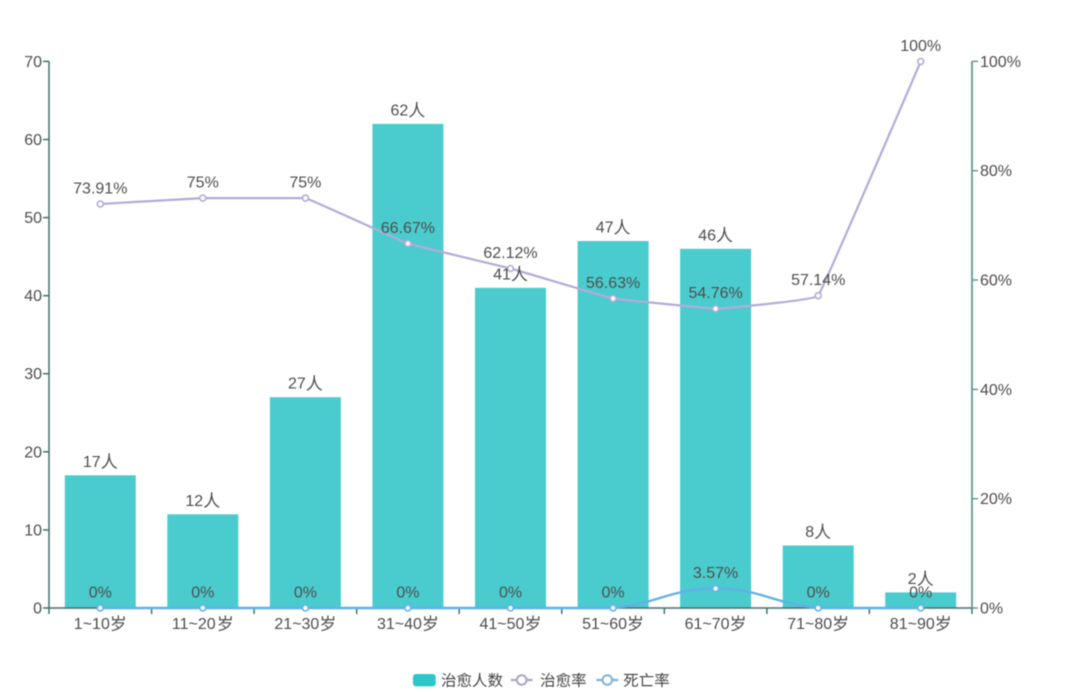 The width and height of the screenshot is (1080, 692). Describe the element at coordinates (408, 228) in the screenshot. I see `svg-text: 66.67%` at that location.